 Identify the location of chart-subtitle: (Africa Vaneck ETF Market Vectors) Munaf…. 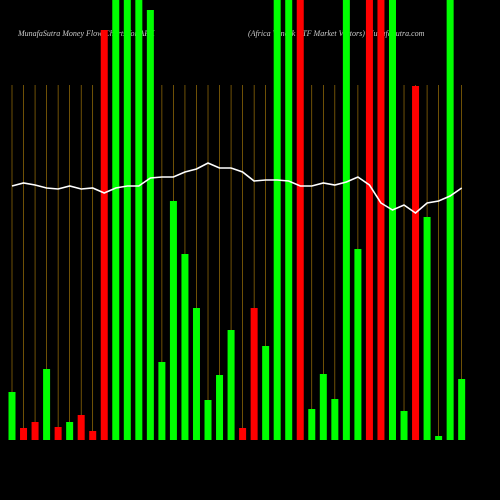
(336, 33).